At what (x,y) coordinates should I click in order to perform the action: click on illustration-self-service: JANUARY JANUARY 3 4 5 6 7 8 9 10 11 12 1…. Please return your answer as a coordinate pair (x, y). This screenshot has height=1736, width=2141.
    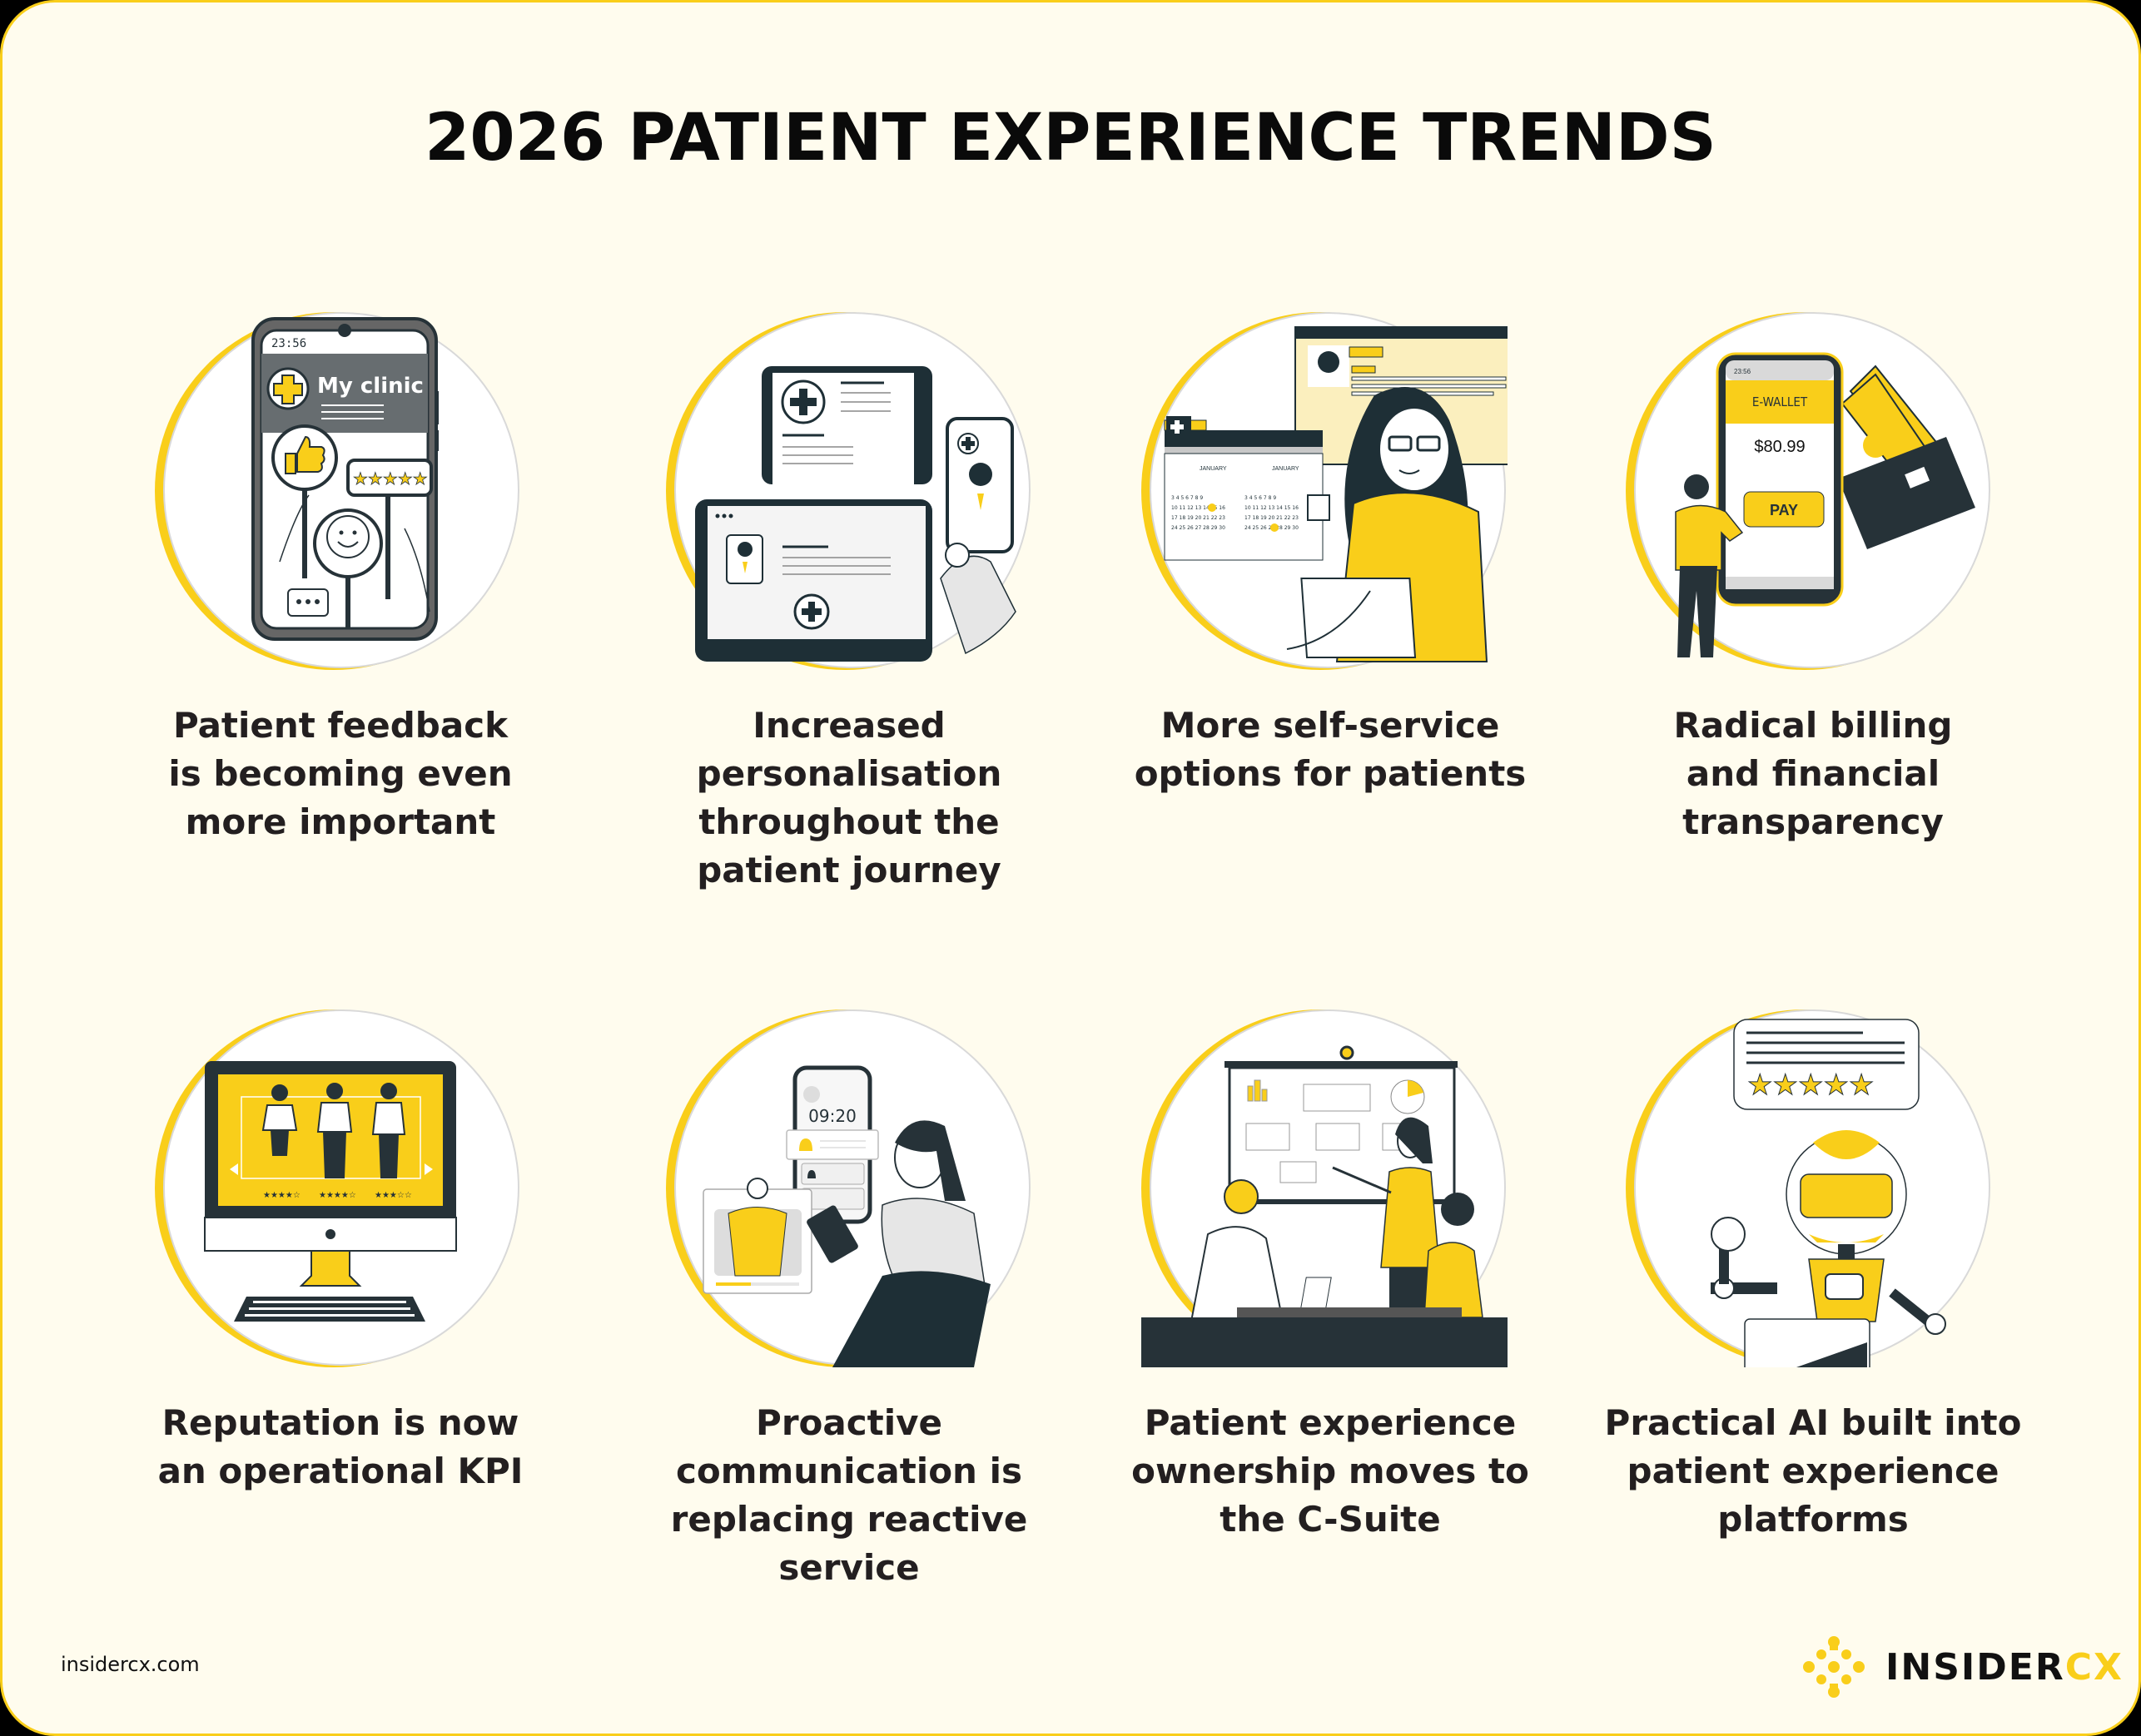
    Looking at the image, I should click on (1324, 491).